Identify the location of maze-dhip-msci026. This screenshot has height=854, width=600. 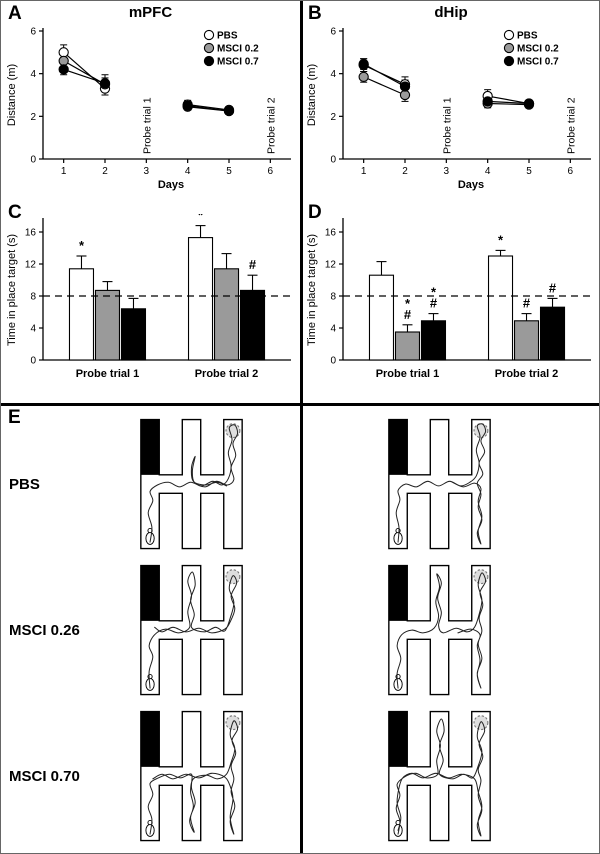
(439, 630).